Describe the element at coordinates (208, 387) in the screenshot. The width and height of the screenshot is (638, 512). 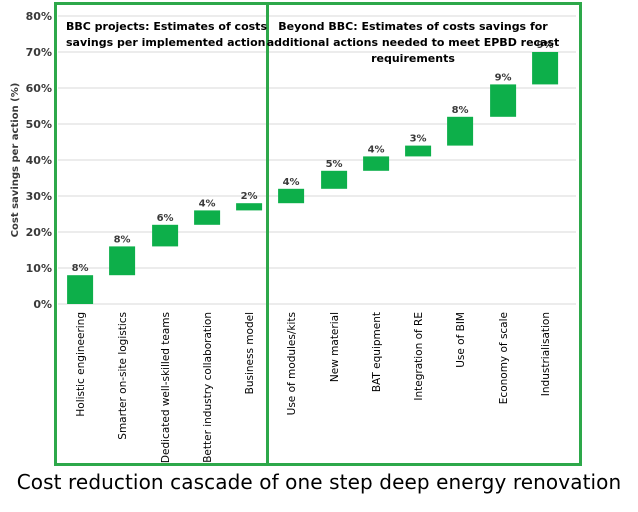
I see `category-label: Better industry collaboration` at that location.